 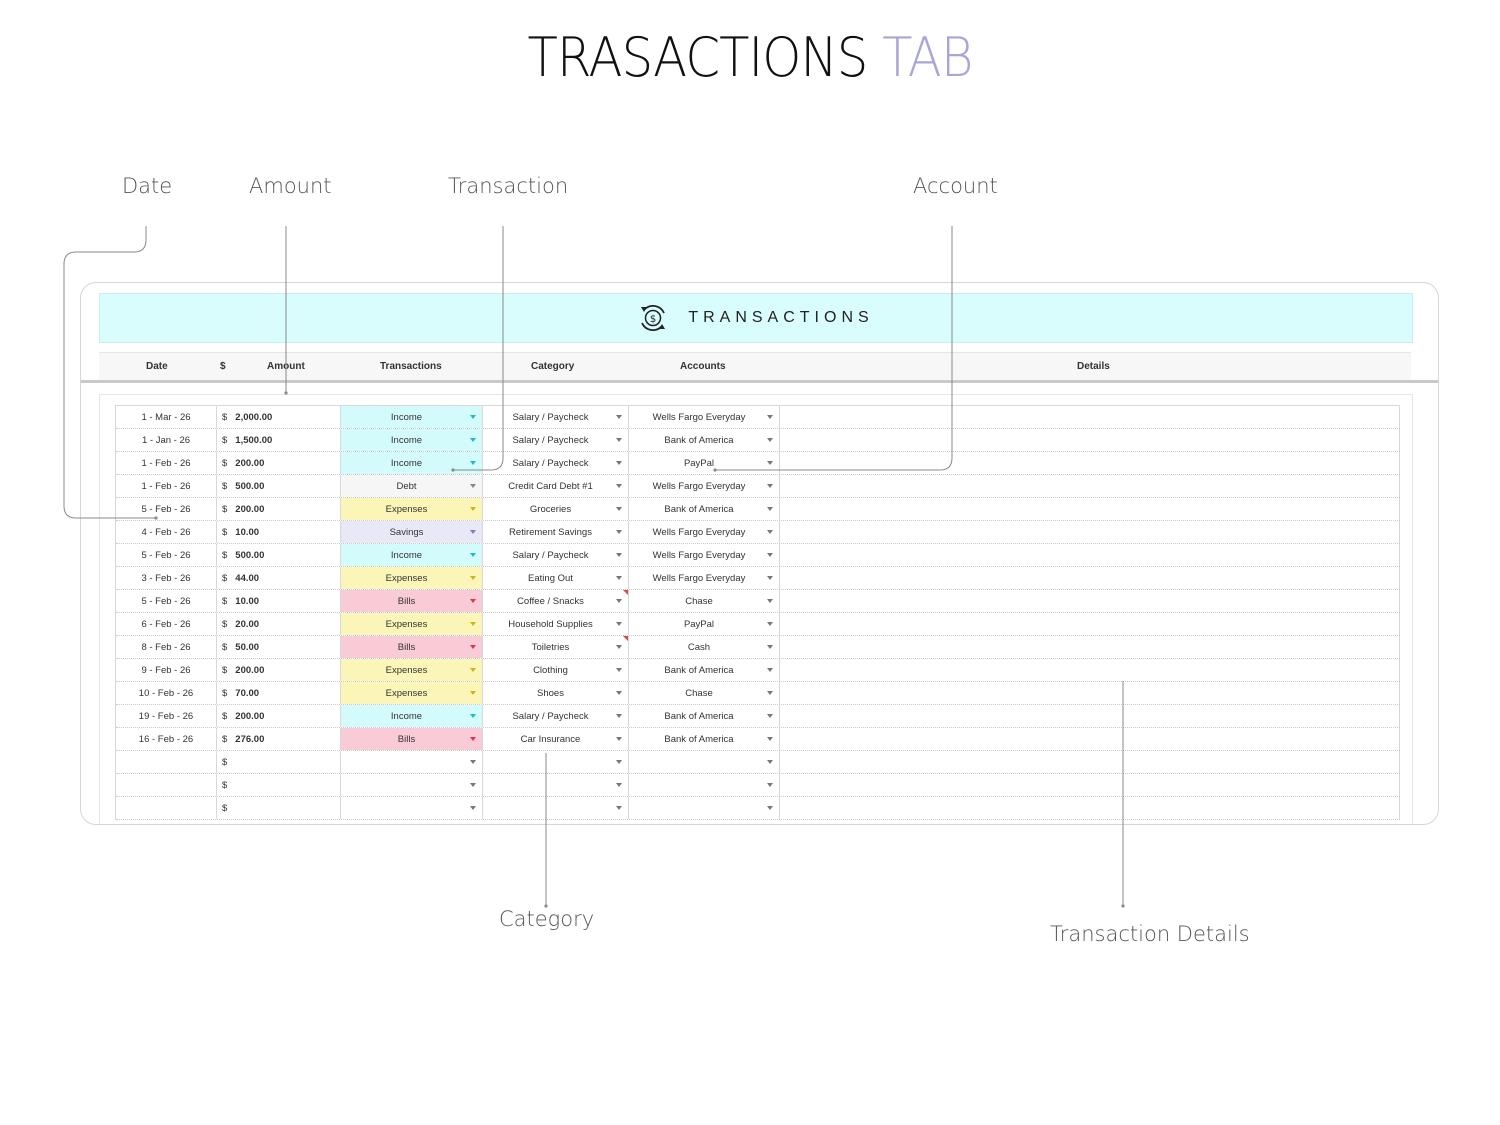 What do you see at coordinates (166, 739) in the screenshot?
I see `date-cell: 16 - Feb - 26` at bounding box center [166, 739].